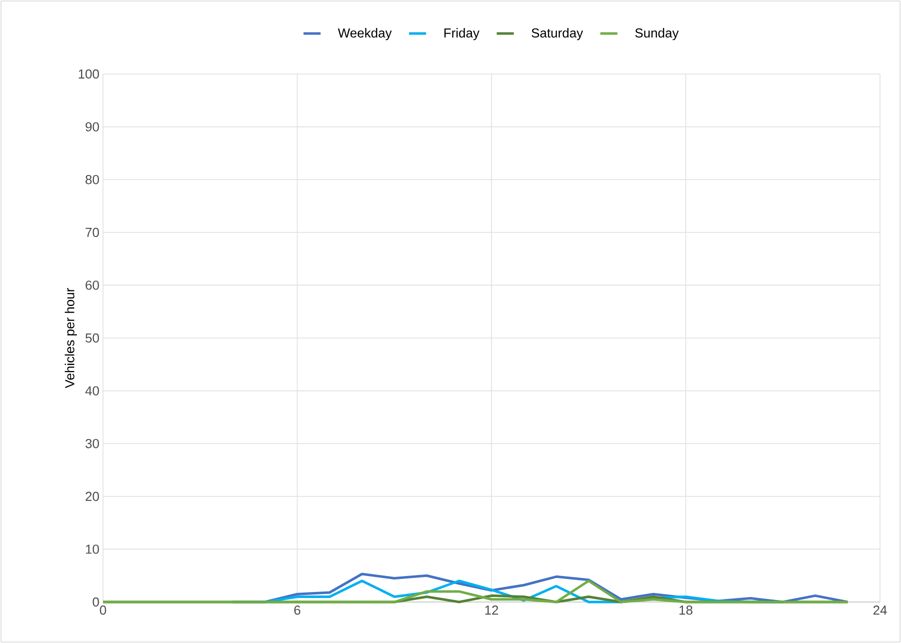  What do you see at coordinates (365, 34) in the screenshot?
I see `legend-label: Weekday` at bounding box center [365, 34].